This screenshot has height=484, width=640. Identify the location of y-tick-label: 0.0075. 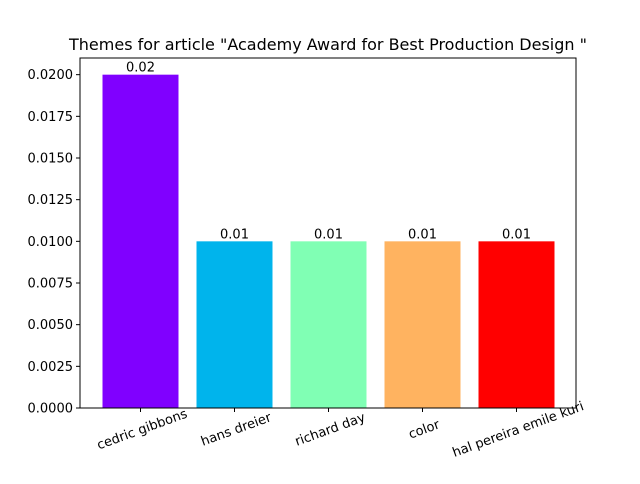
(51, 284).